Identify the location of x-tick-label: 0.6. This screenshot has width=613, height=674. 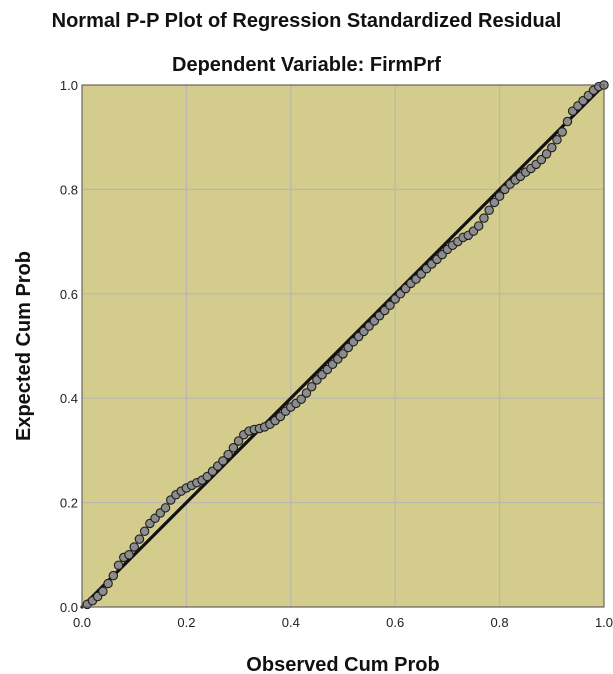
(395, 622).